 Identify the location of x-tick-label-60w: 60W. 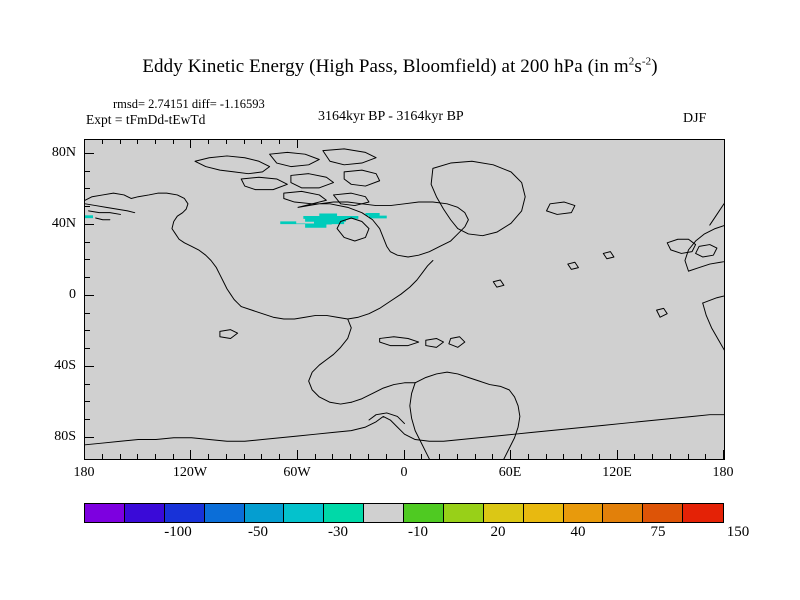
(297, 472).